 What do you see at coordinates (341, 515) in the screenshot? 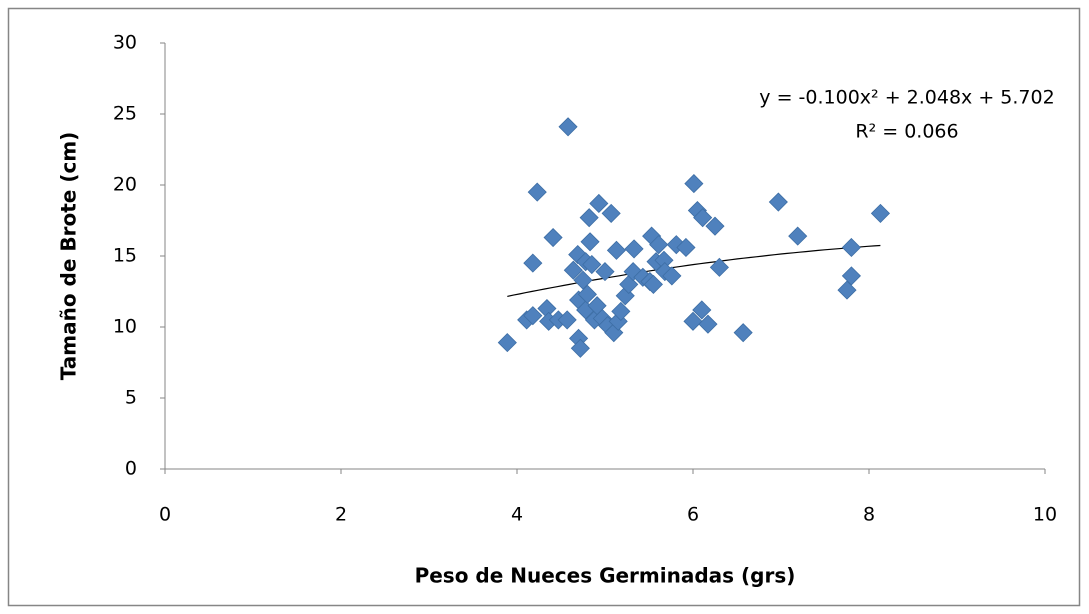
I see `x-tick-label: 2` at bounding box center [341, 515].